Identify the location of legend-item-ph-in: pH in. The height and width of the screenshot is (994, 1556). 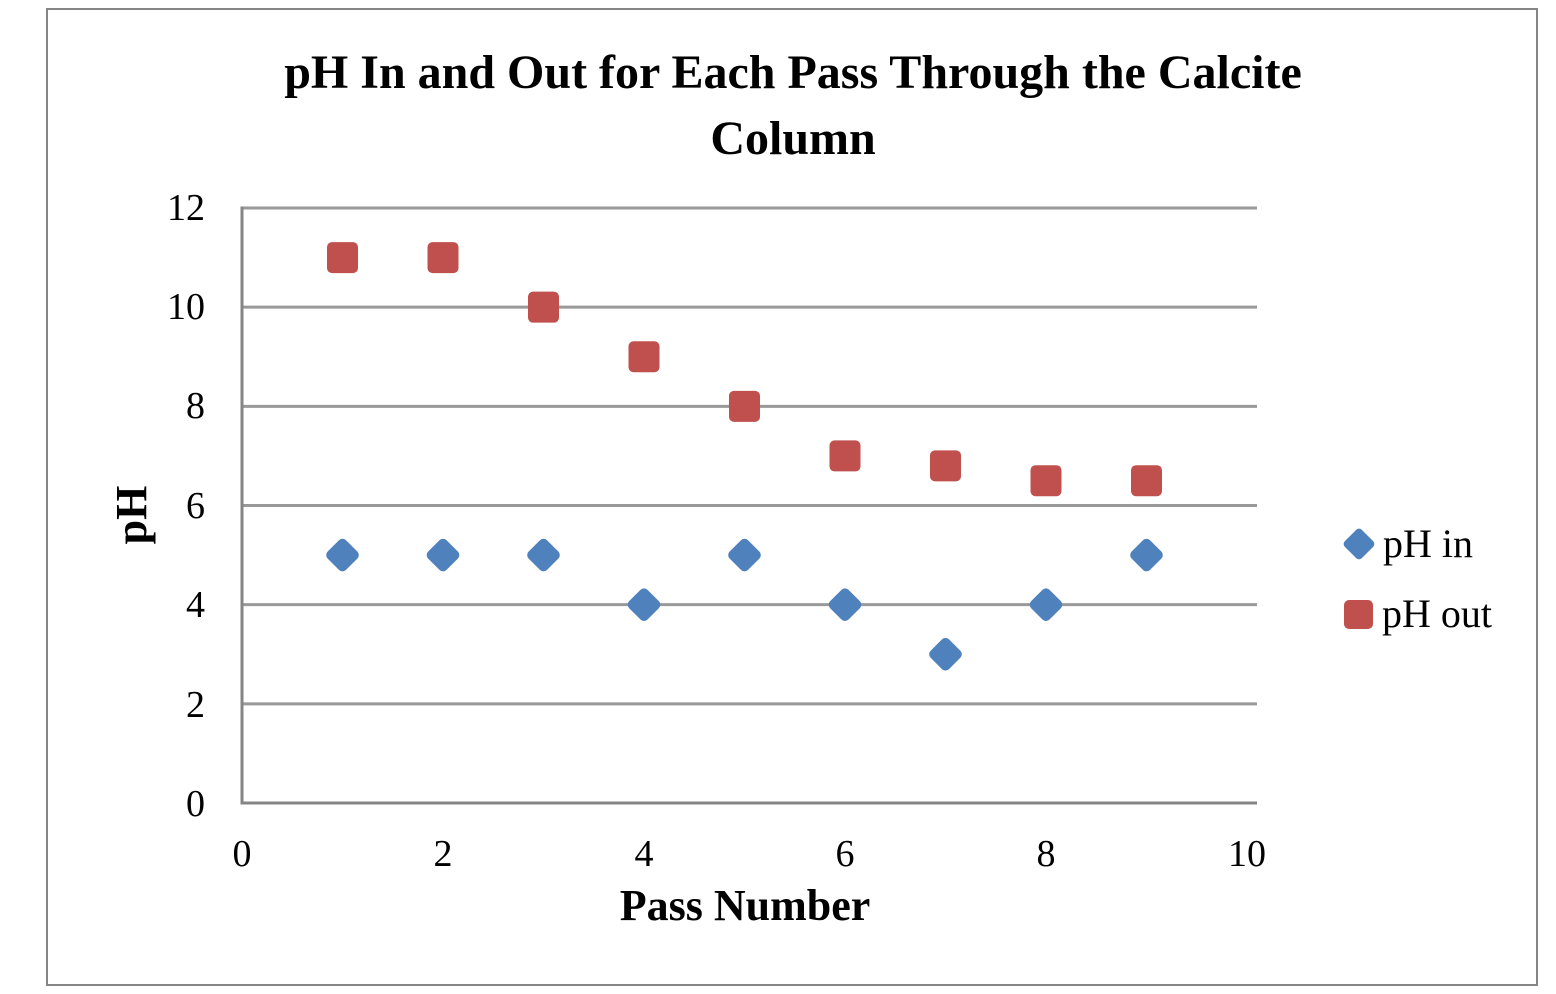
(1407, 544).